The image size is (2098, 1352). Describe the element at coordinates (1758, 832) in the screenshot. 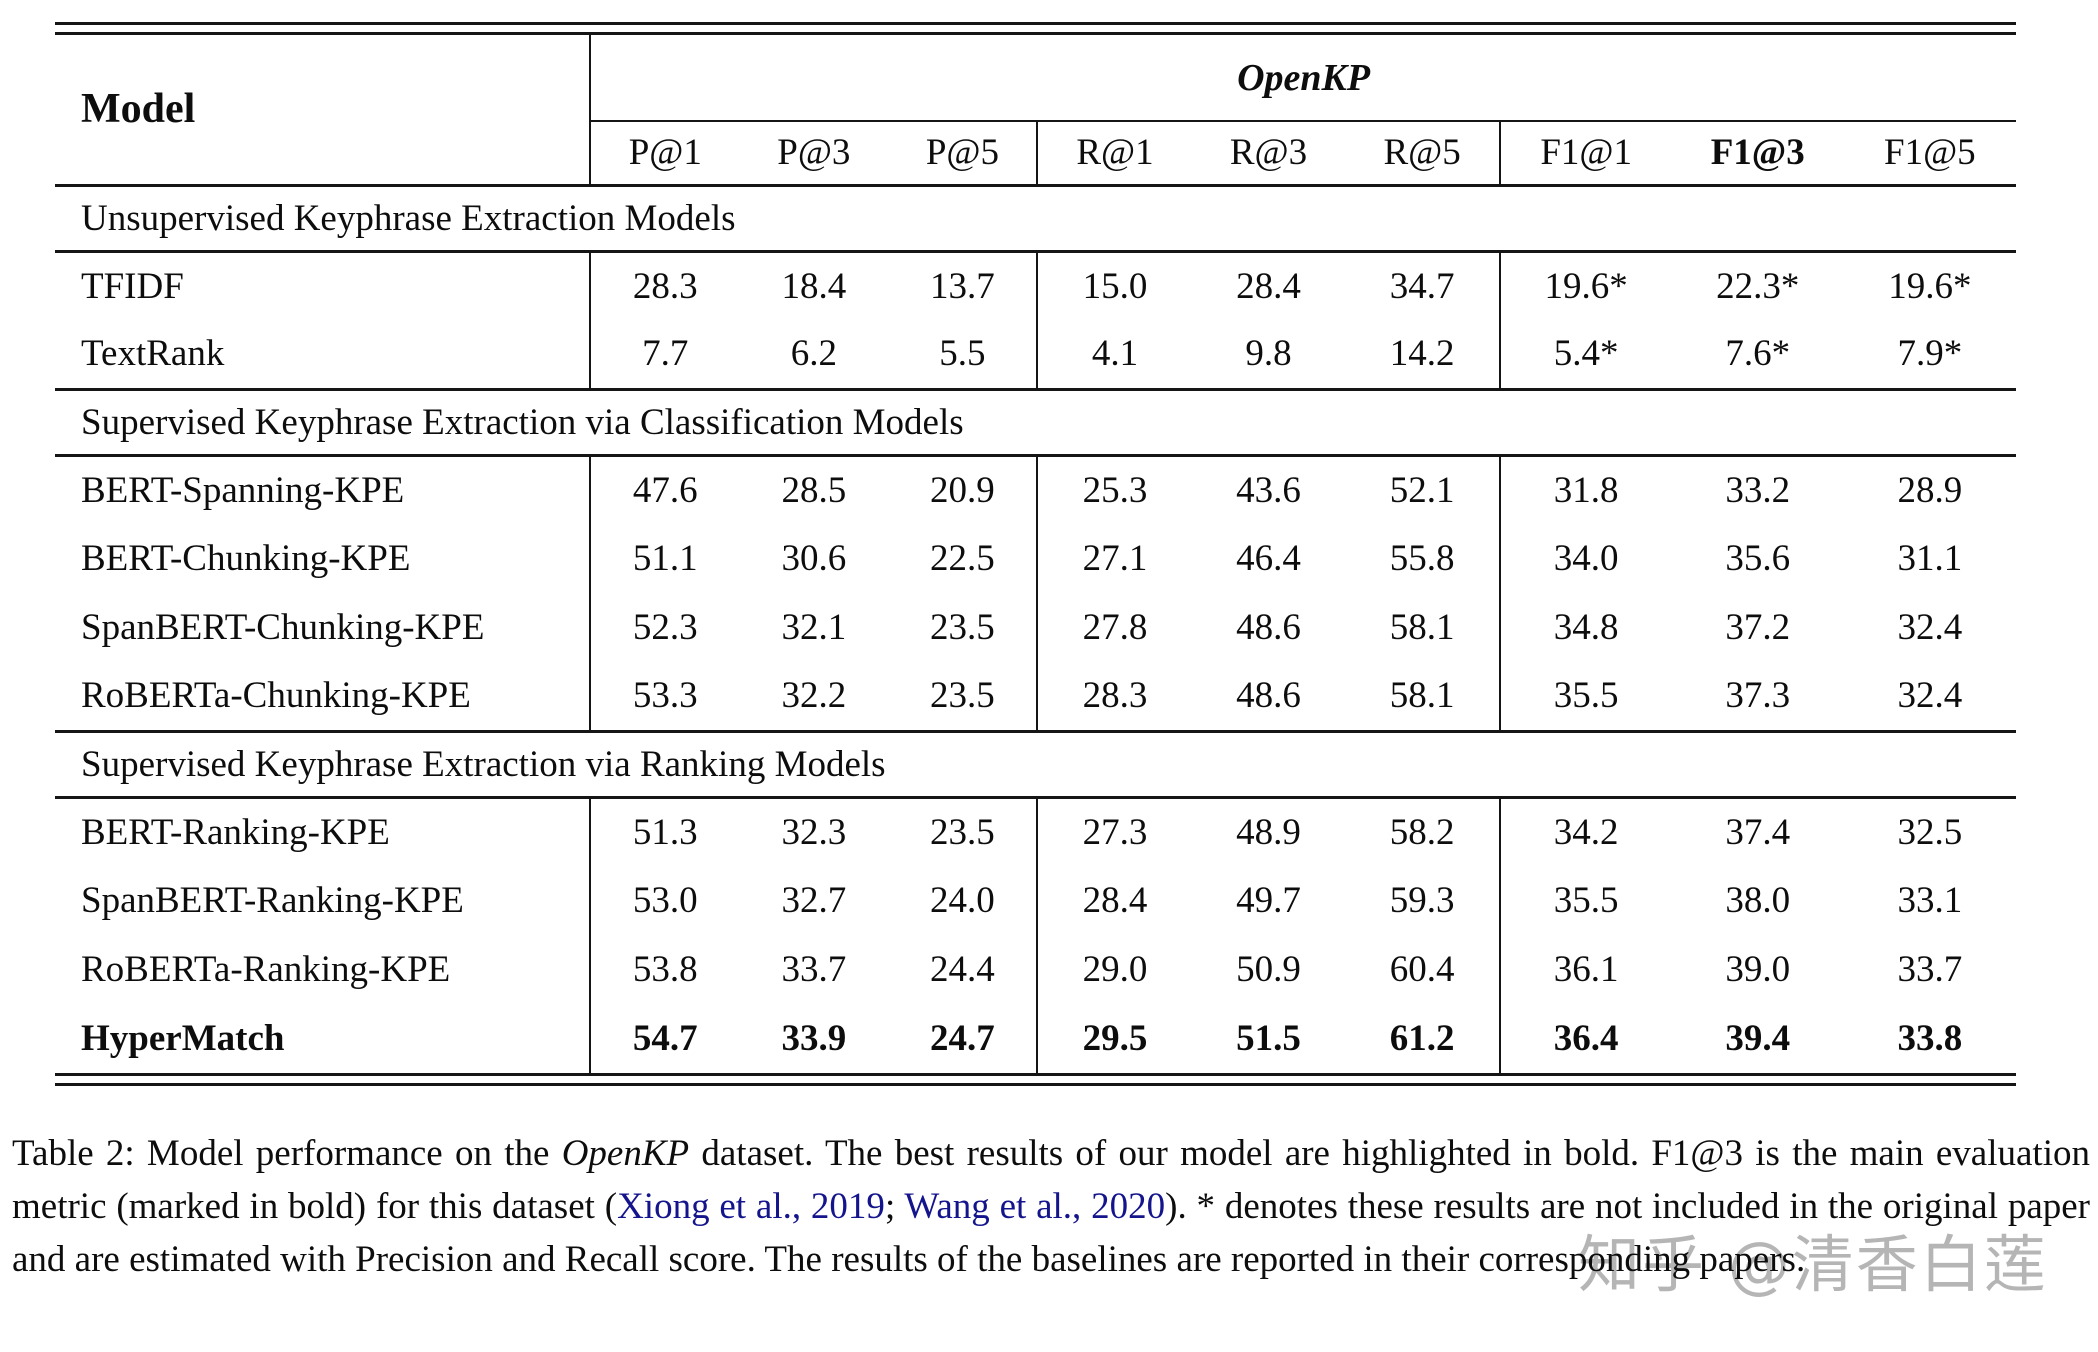

I see `metric-cell: 37.4` at that location.